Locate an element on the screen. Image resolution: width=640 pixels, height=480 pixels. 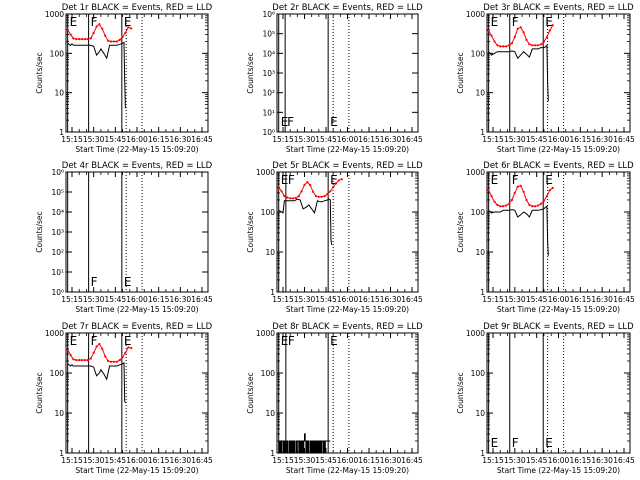
y-tick-label: 10² is located at coordinates (57, 252).